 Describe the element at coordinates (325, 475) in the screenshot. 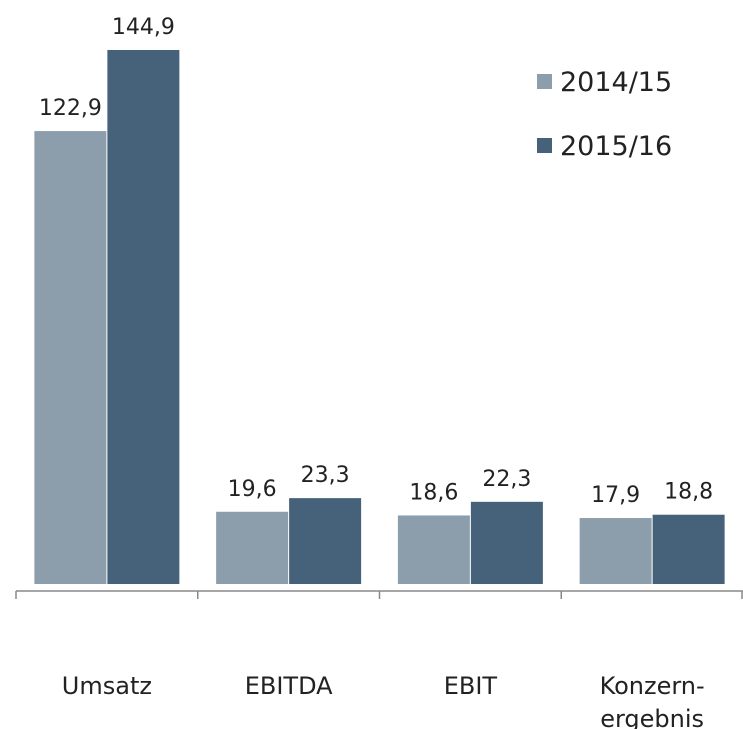

I see `value-label: 23,3` at that location.